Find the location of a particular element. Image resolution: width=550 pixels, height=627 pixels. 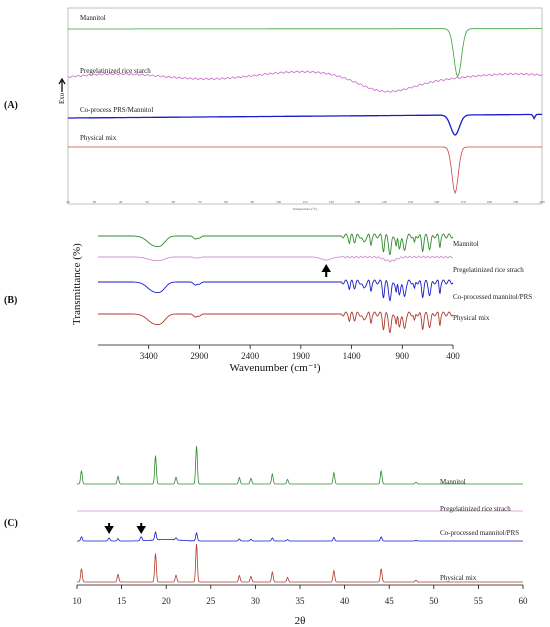

dsc-label-co-process-prs-mannitol: Co-process PRS/Mannitol is located at coordinates (116, 110).